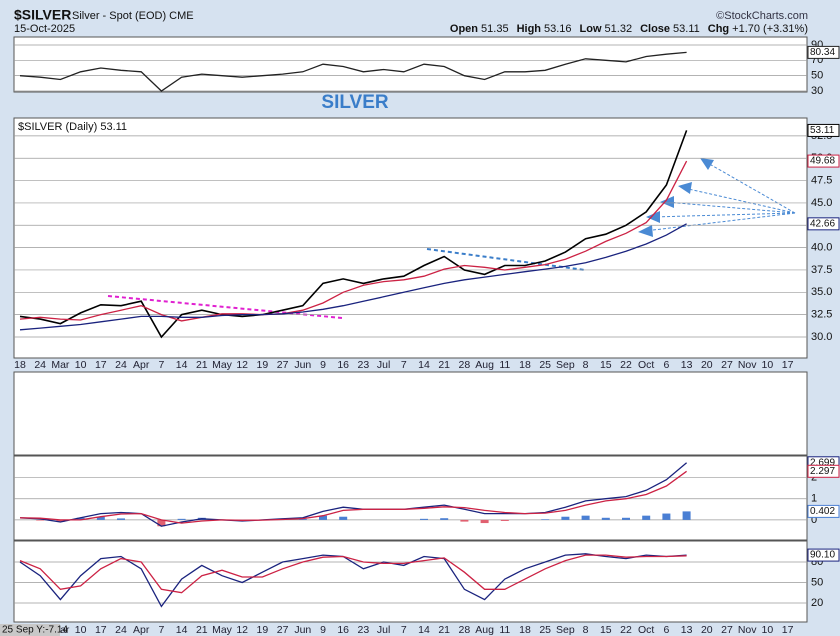  What do you see at coordinates (821, 180) in the screenshot?
I see `y-tick-label: 47.5` at bounding box center [821, 180].